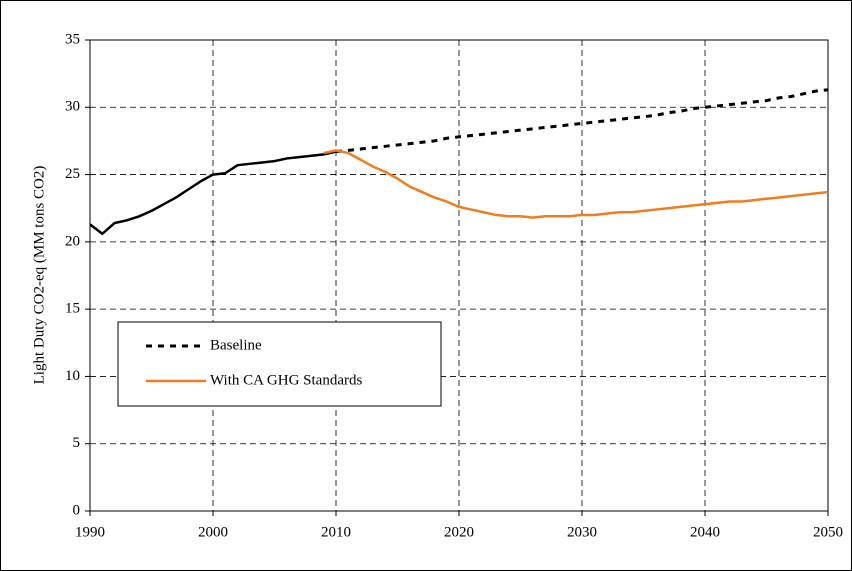 The width and height of the screenshot is (852, 571). I want to click on x-tick-label: 1990, so click(90, 532).